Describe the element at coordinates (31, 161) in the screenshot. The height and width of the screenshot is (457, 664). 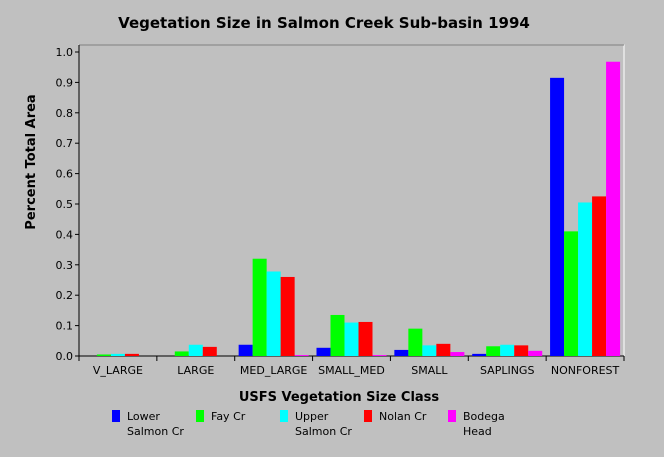
I see `y-axis-title: Percent Total Area` at that location.